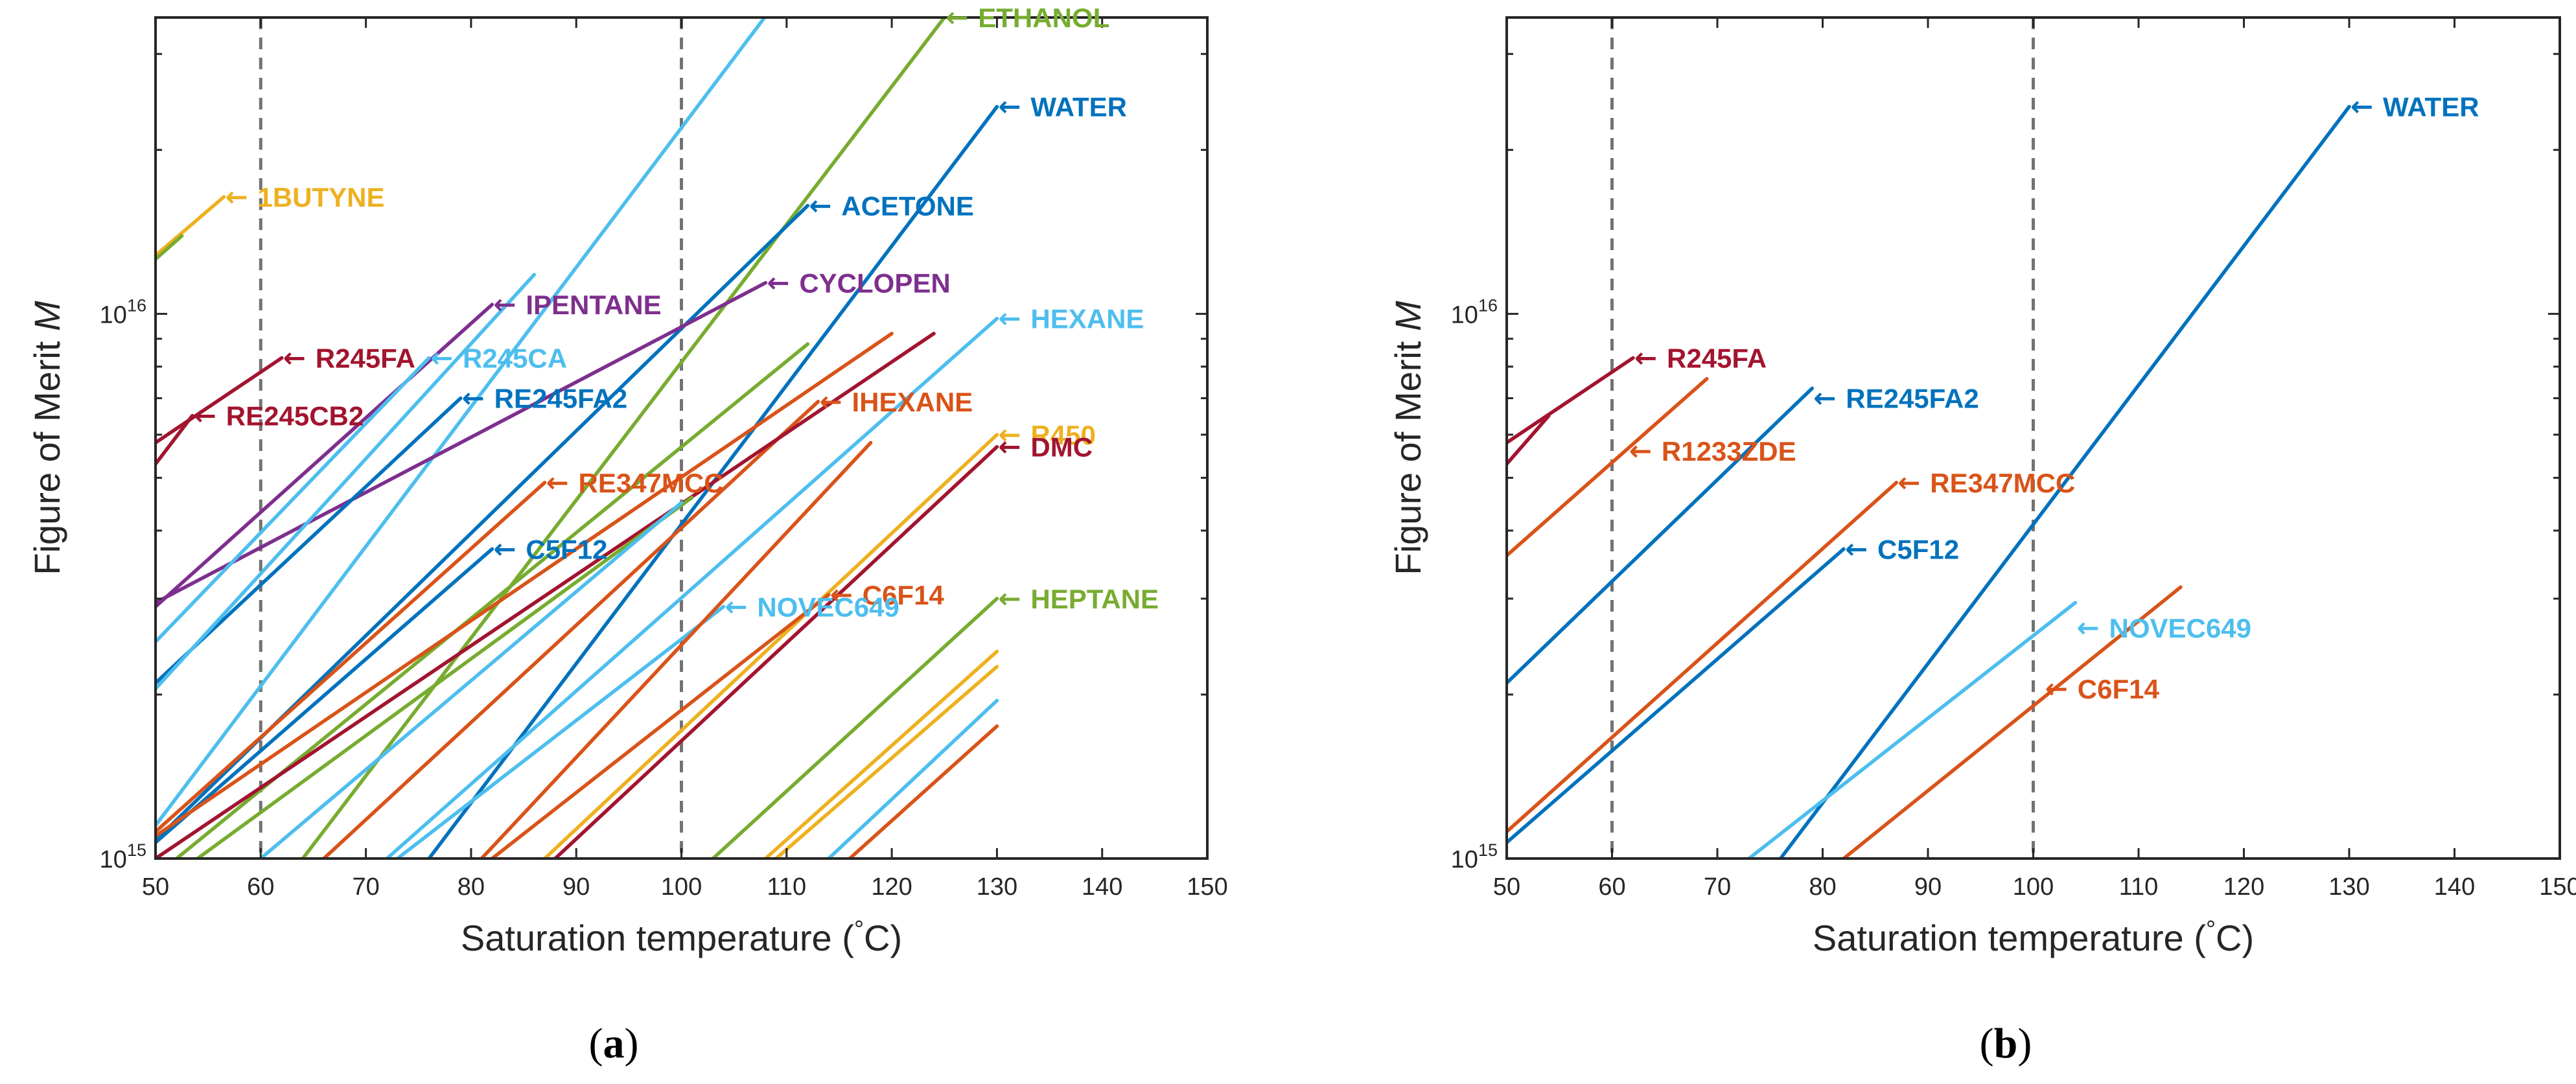 The image size is (2576, 1084). I want to click on series-label: WATER, so click(2431, 107).